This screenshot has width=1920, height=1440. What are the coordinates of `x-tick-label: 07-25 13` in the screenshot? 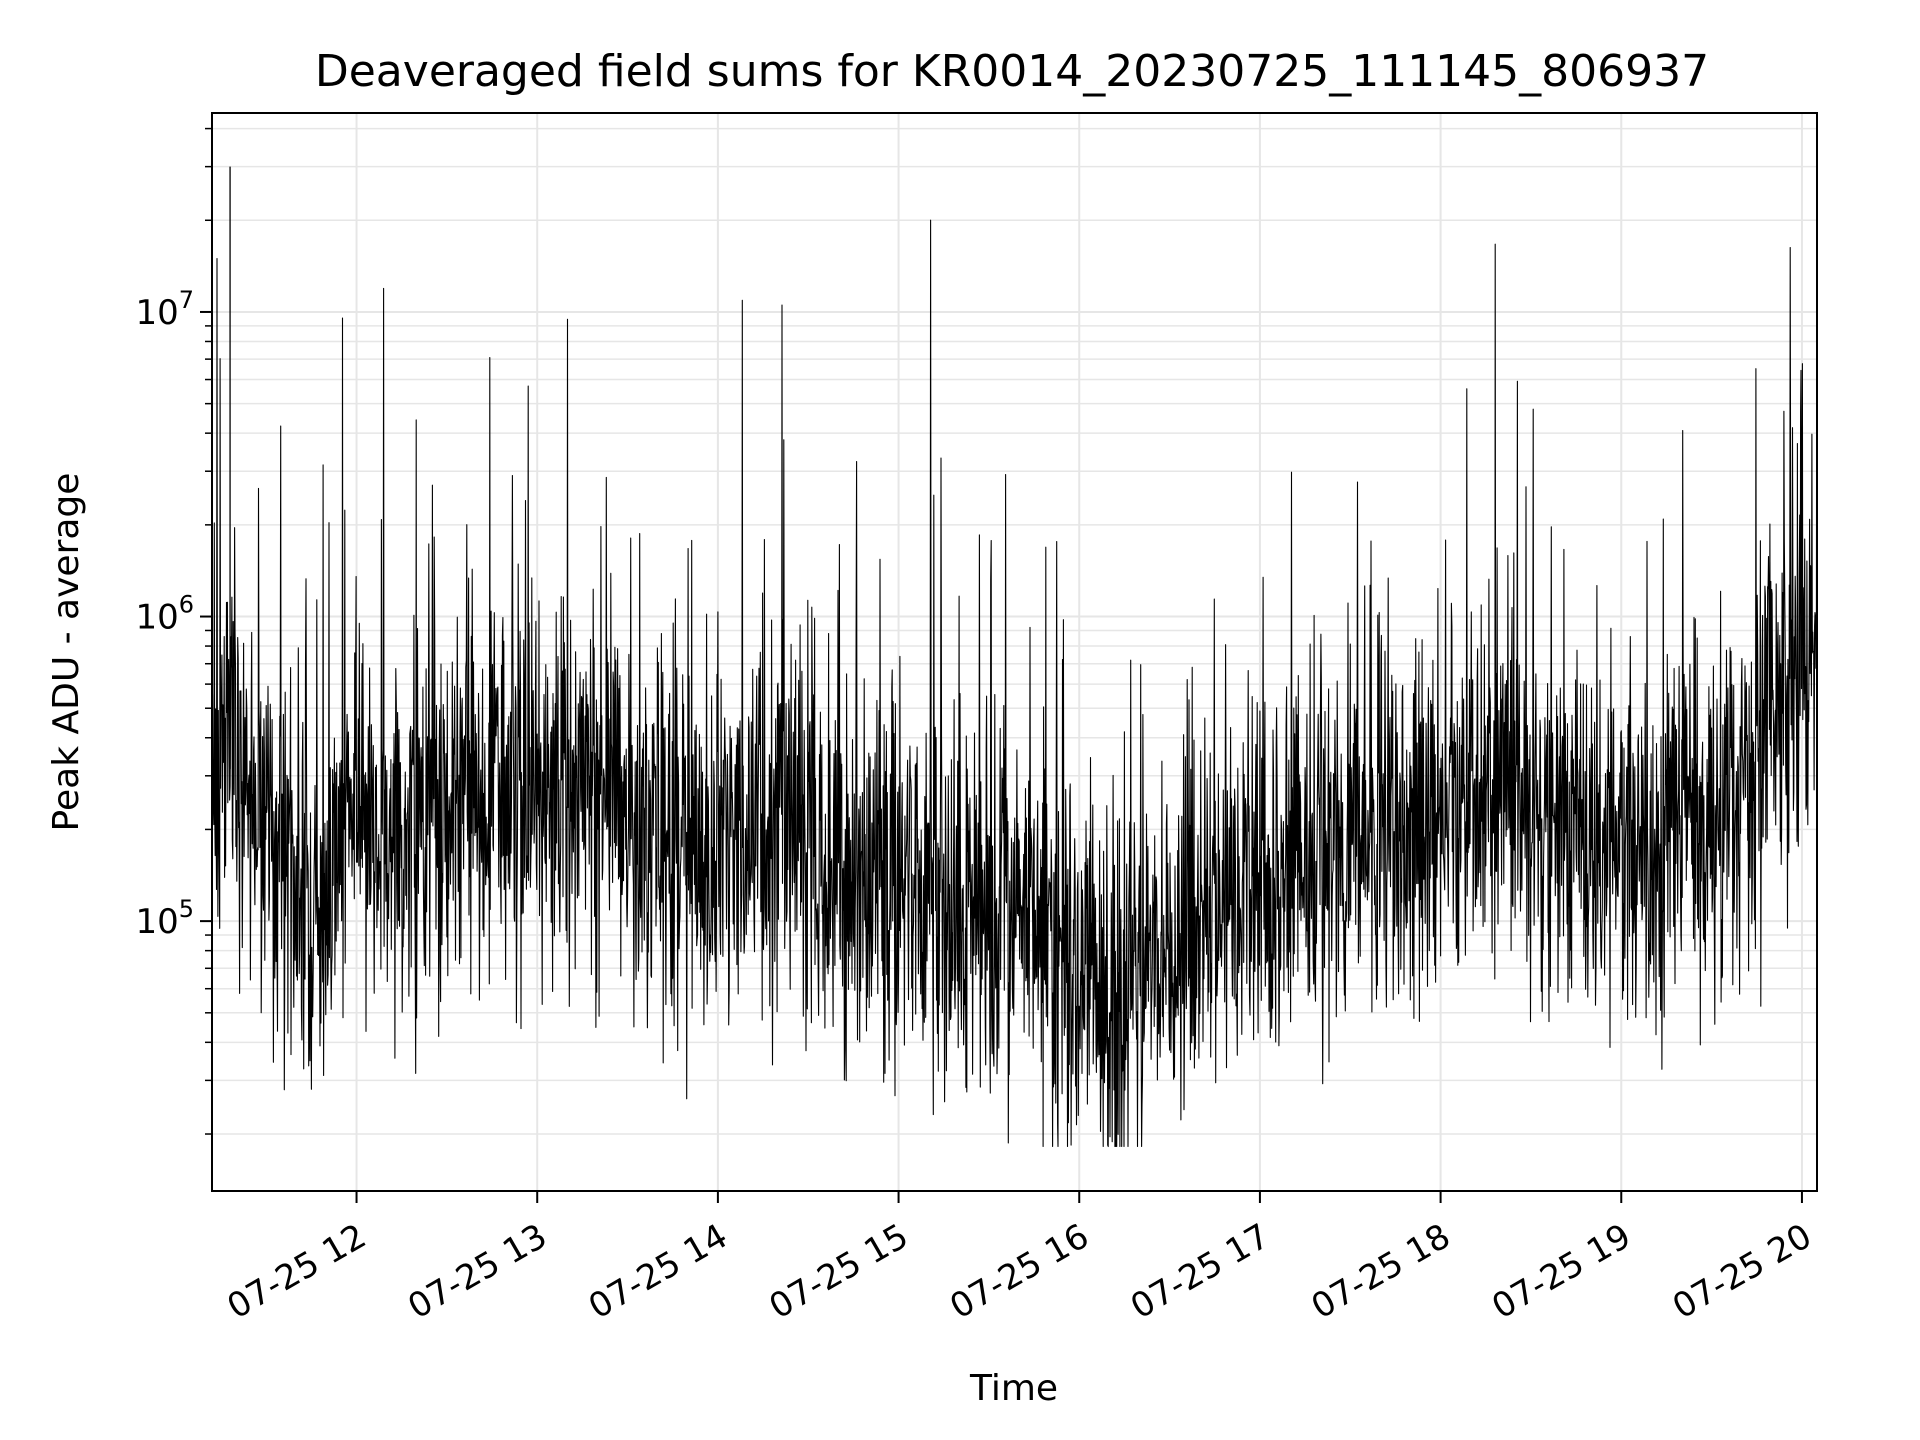 It's located at (477, 1271).